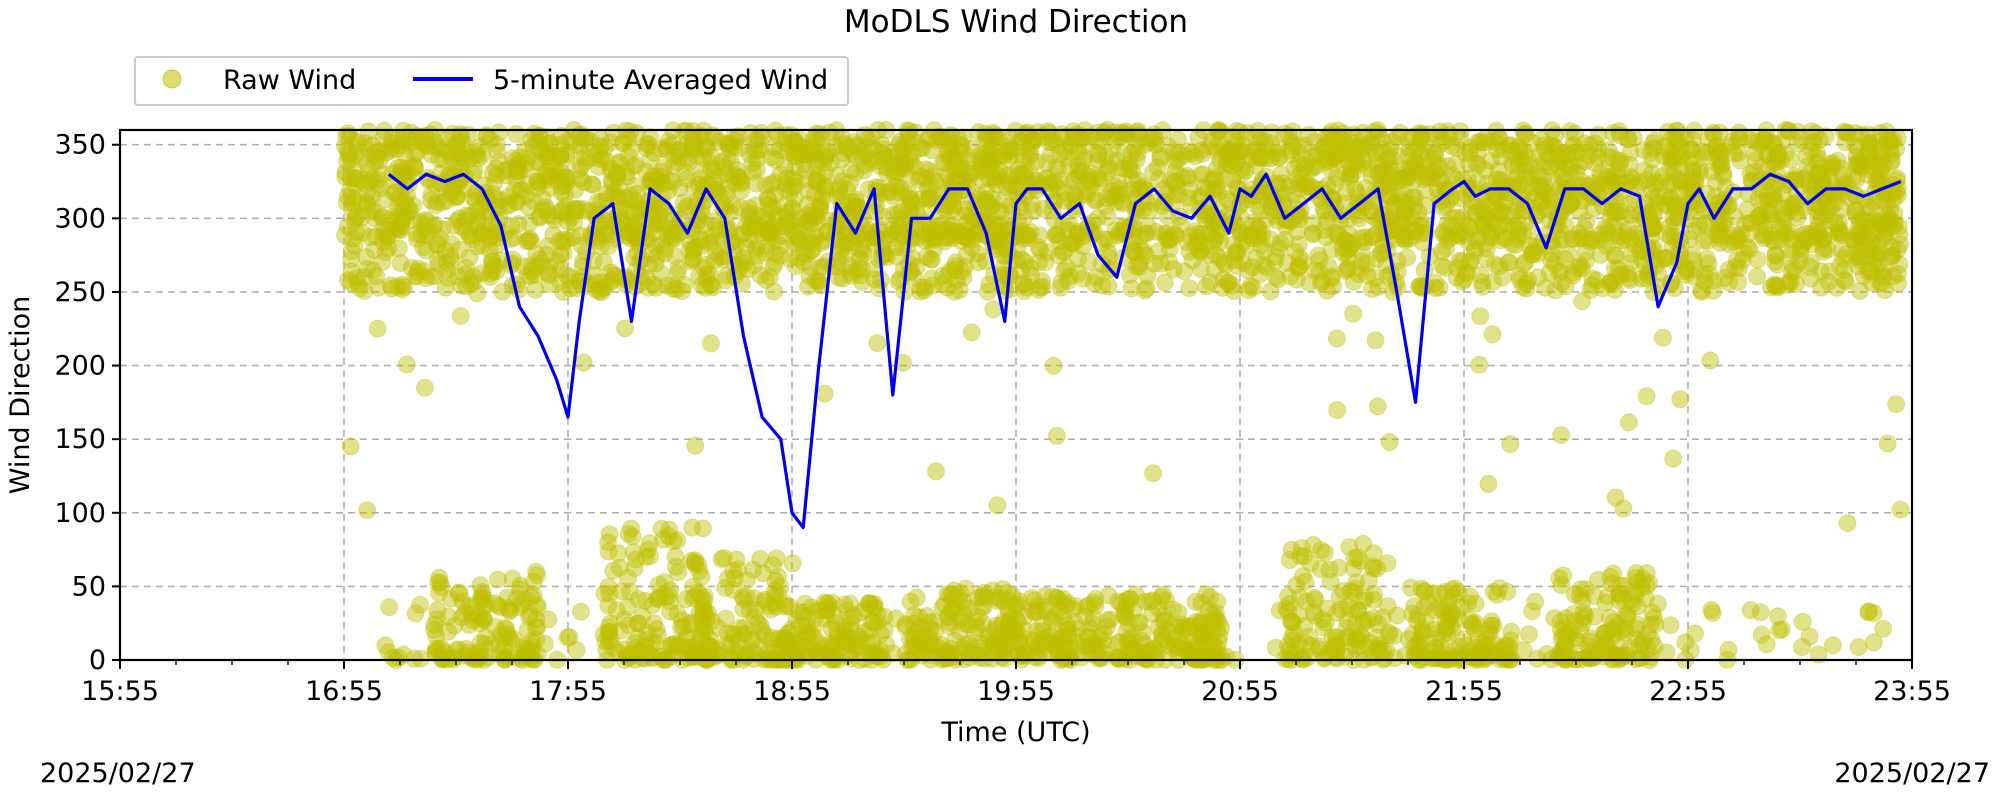  Describe the element at coordinates (89, 586) in the screenshot. I see `y-tick-label: 50` at that location.